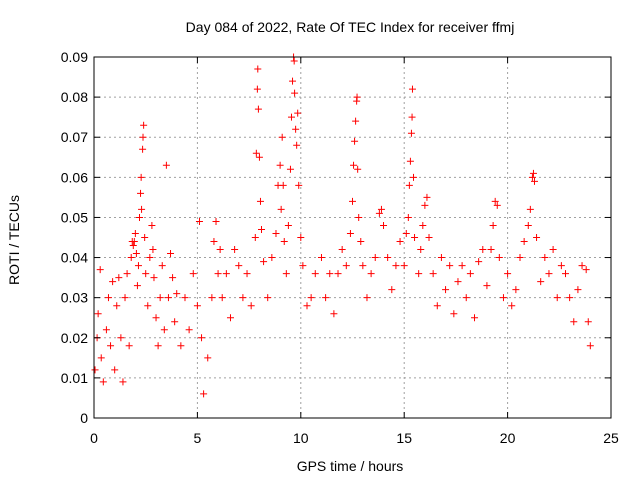 This screenshot has height=480, width=640. What do you see at coordinates (84, 418) in the screenshot?
I see `y-tick-label: 0` at bounding box center [84, 418].